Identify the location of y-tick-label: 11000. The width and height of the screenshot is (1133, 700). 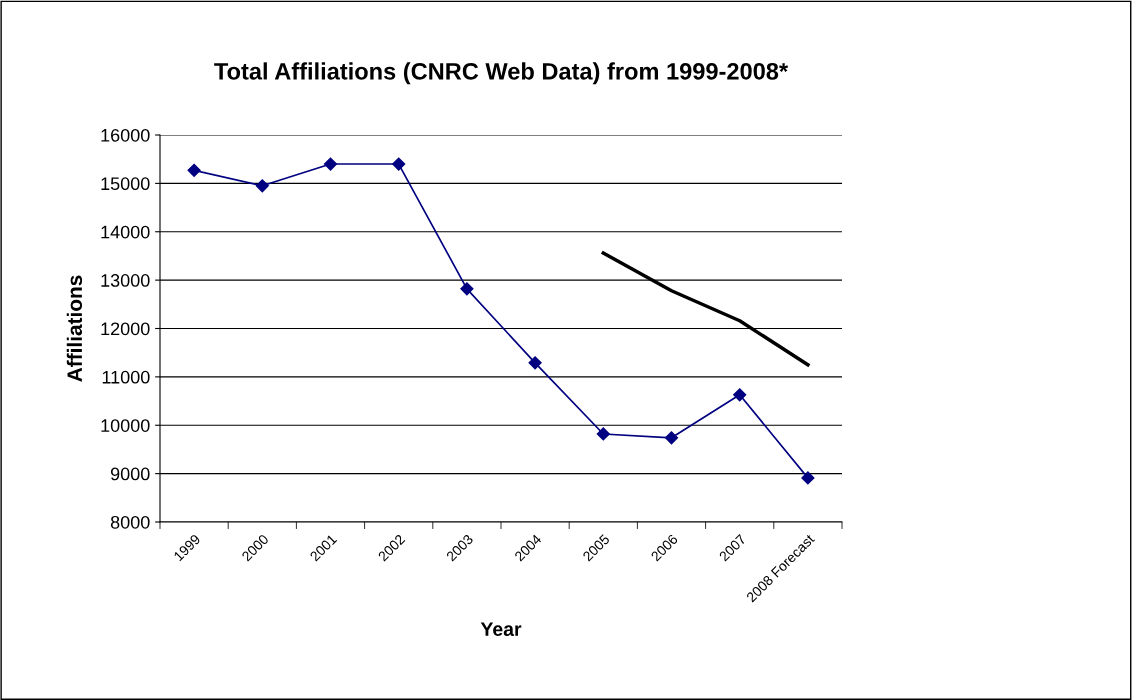
(126, 377).